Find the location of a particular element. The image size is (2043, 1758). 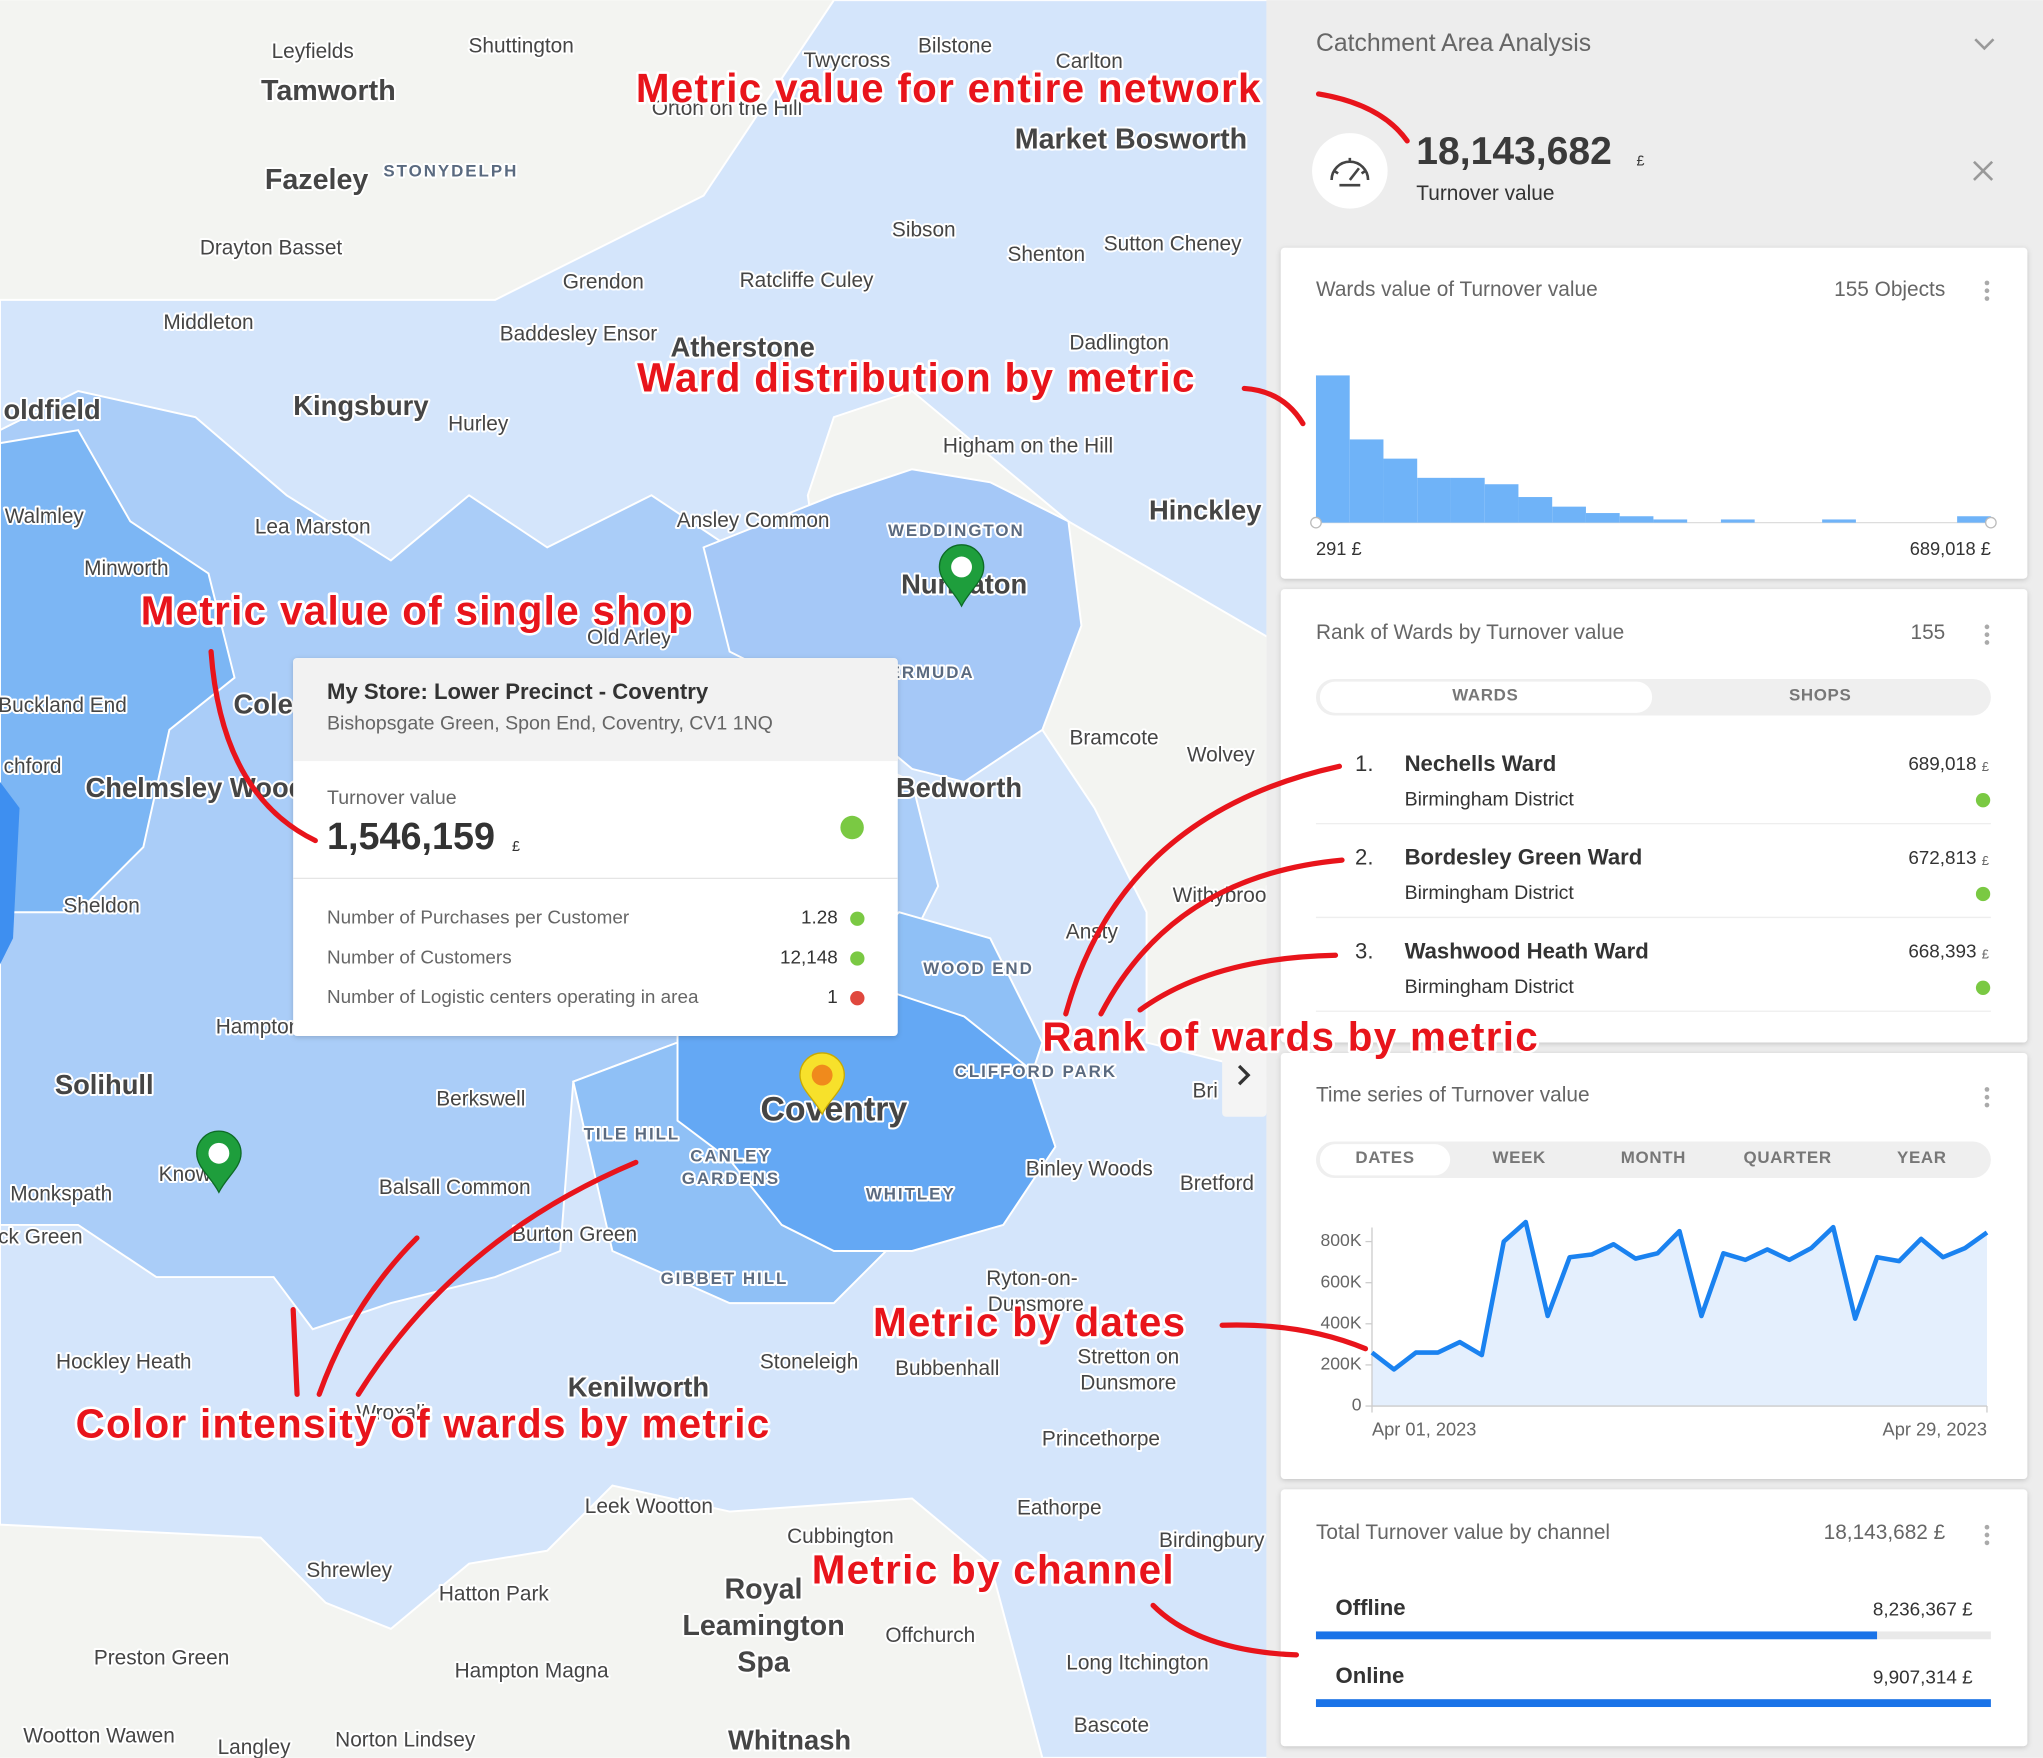

channel-bars: Offline 8,236,367 £ Online 9,907,314 £ is located at coordinates (1653, 1651).